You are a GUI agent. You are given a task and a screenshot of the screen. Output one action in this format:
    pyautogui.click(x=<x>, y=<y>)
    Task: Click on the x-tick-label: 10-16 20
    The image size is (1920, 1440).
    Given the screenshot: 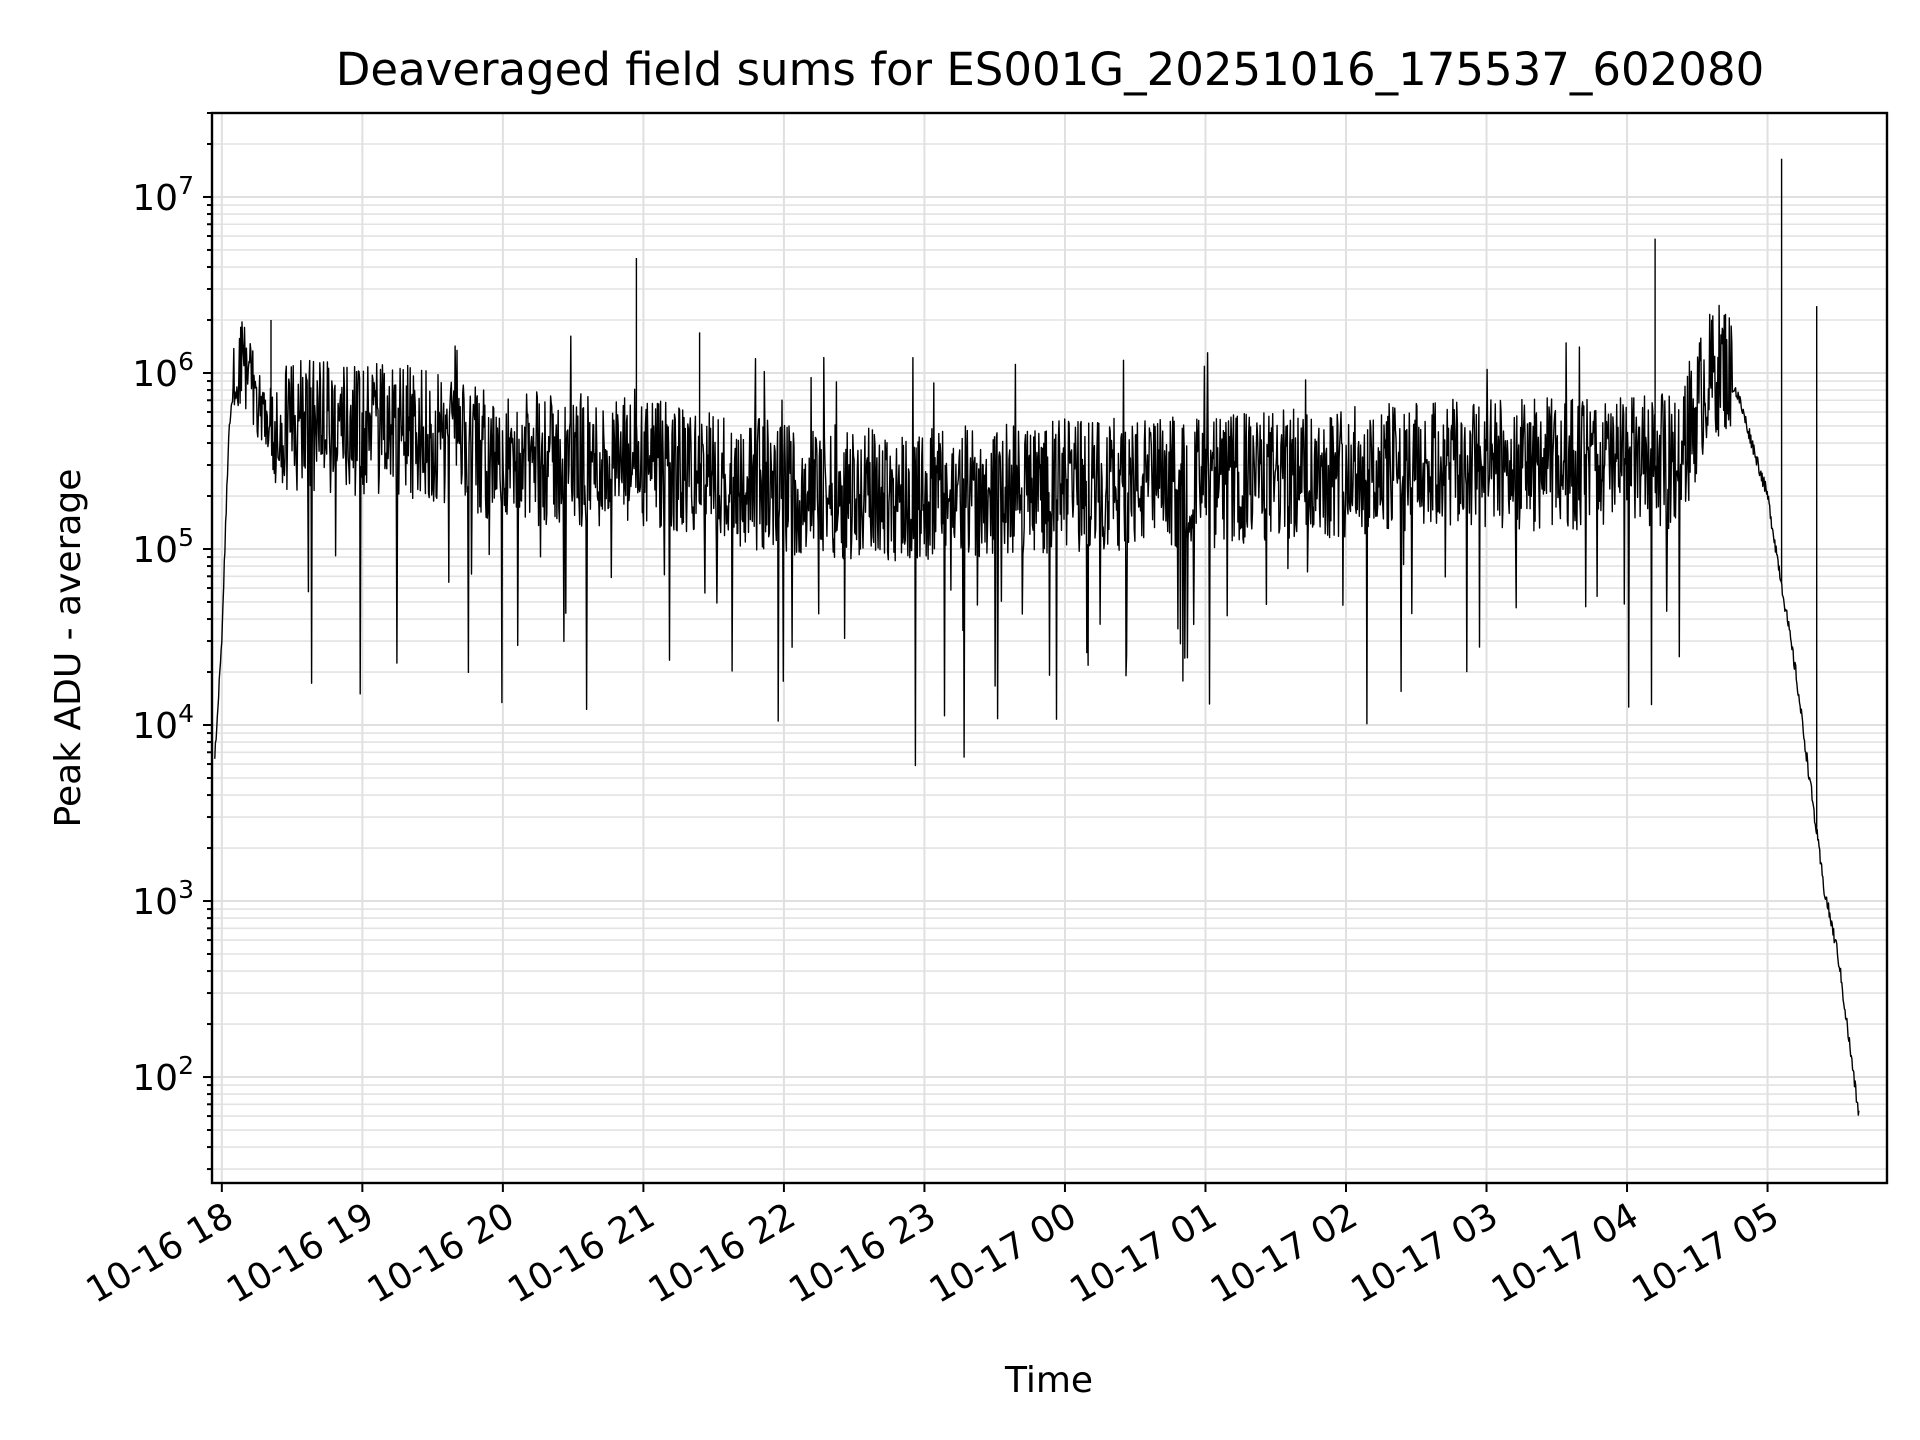 What is the action you would take?
    pyautogui.click(x=441, y=1253)
    